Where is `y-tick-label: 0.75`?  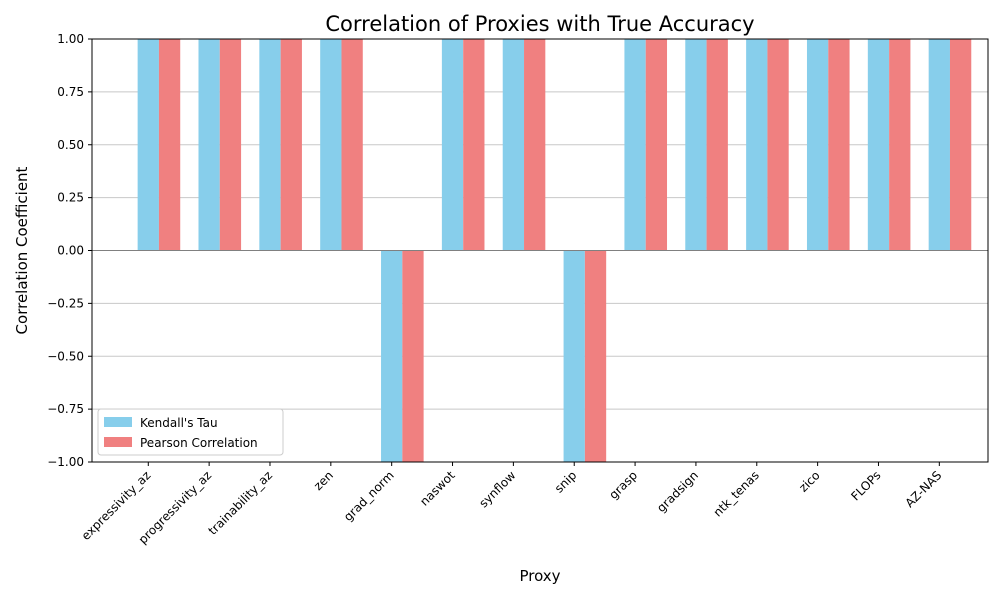 y-tick-label: 0.75 is located at coordinates (70, 92).